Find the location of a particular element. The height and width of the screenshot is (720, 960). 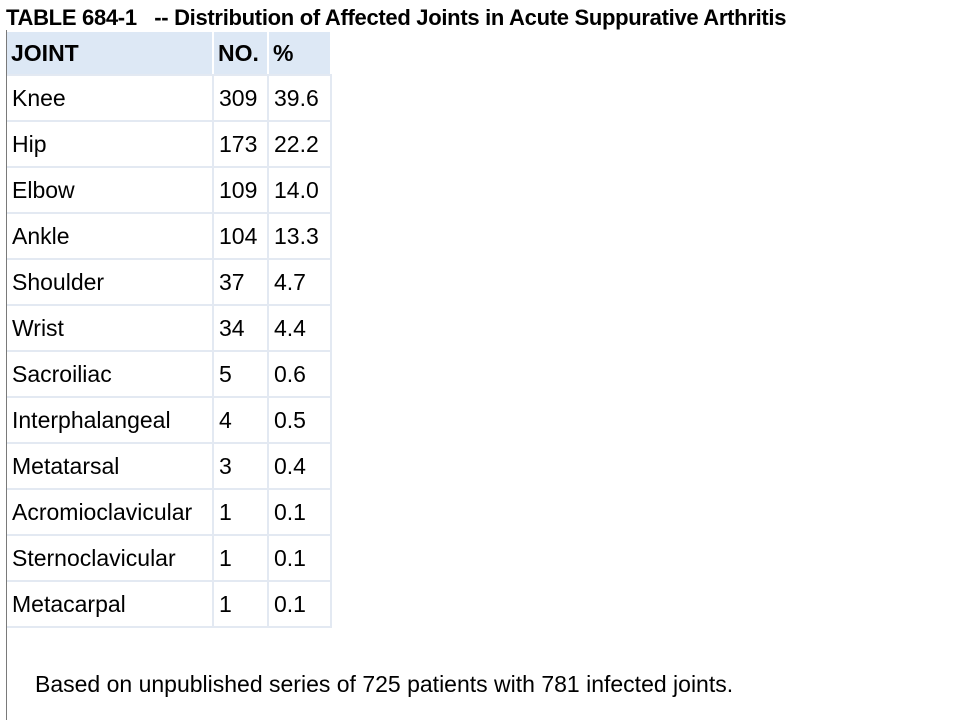

table-header-row: JOINT NO. % is located at coordinates (169, 53).